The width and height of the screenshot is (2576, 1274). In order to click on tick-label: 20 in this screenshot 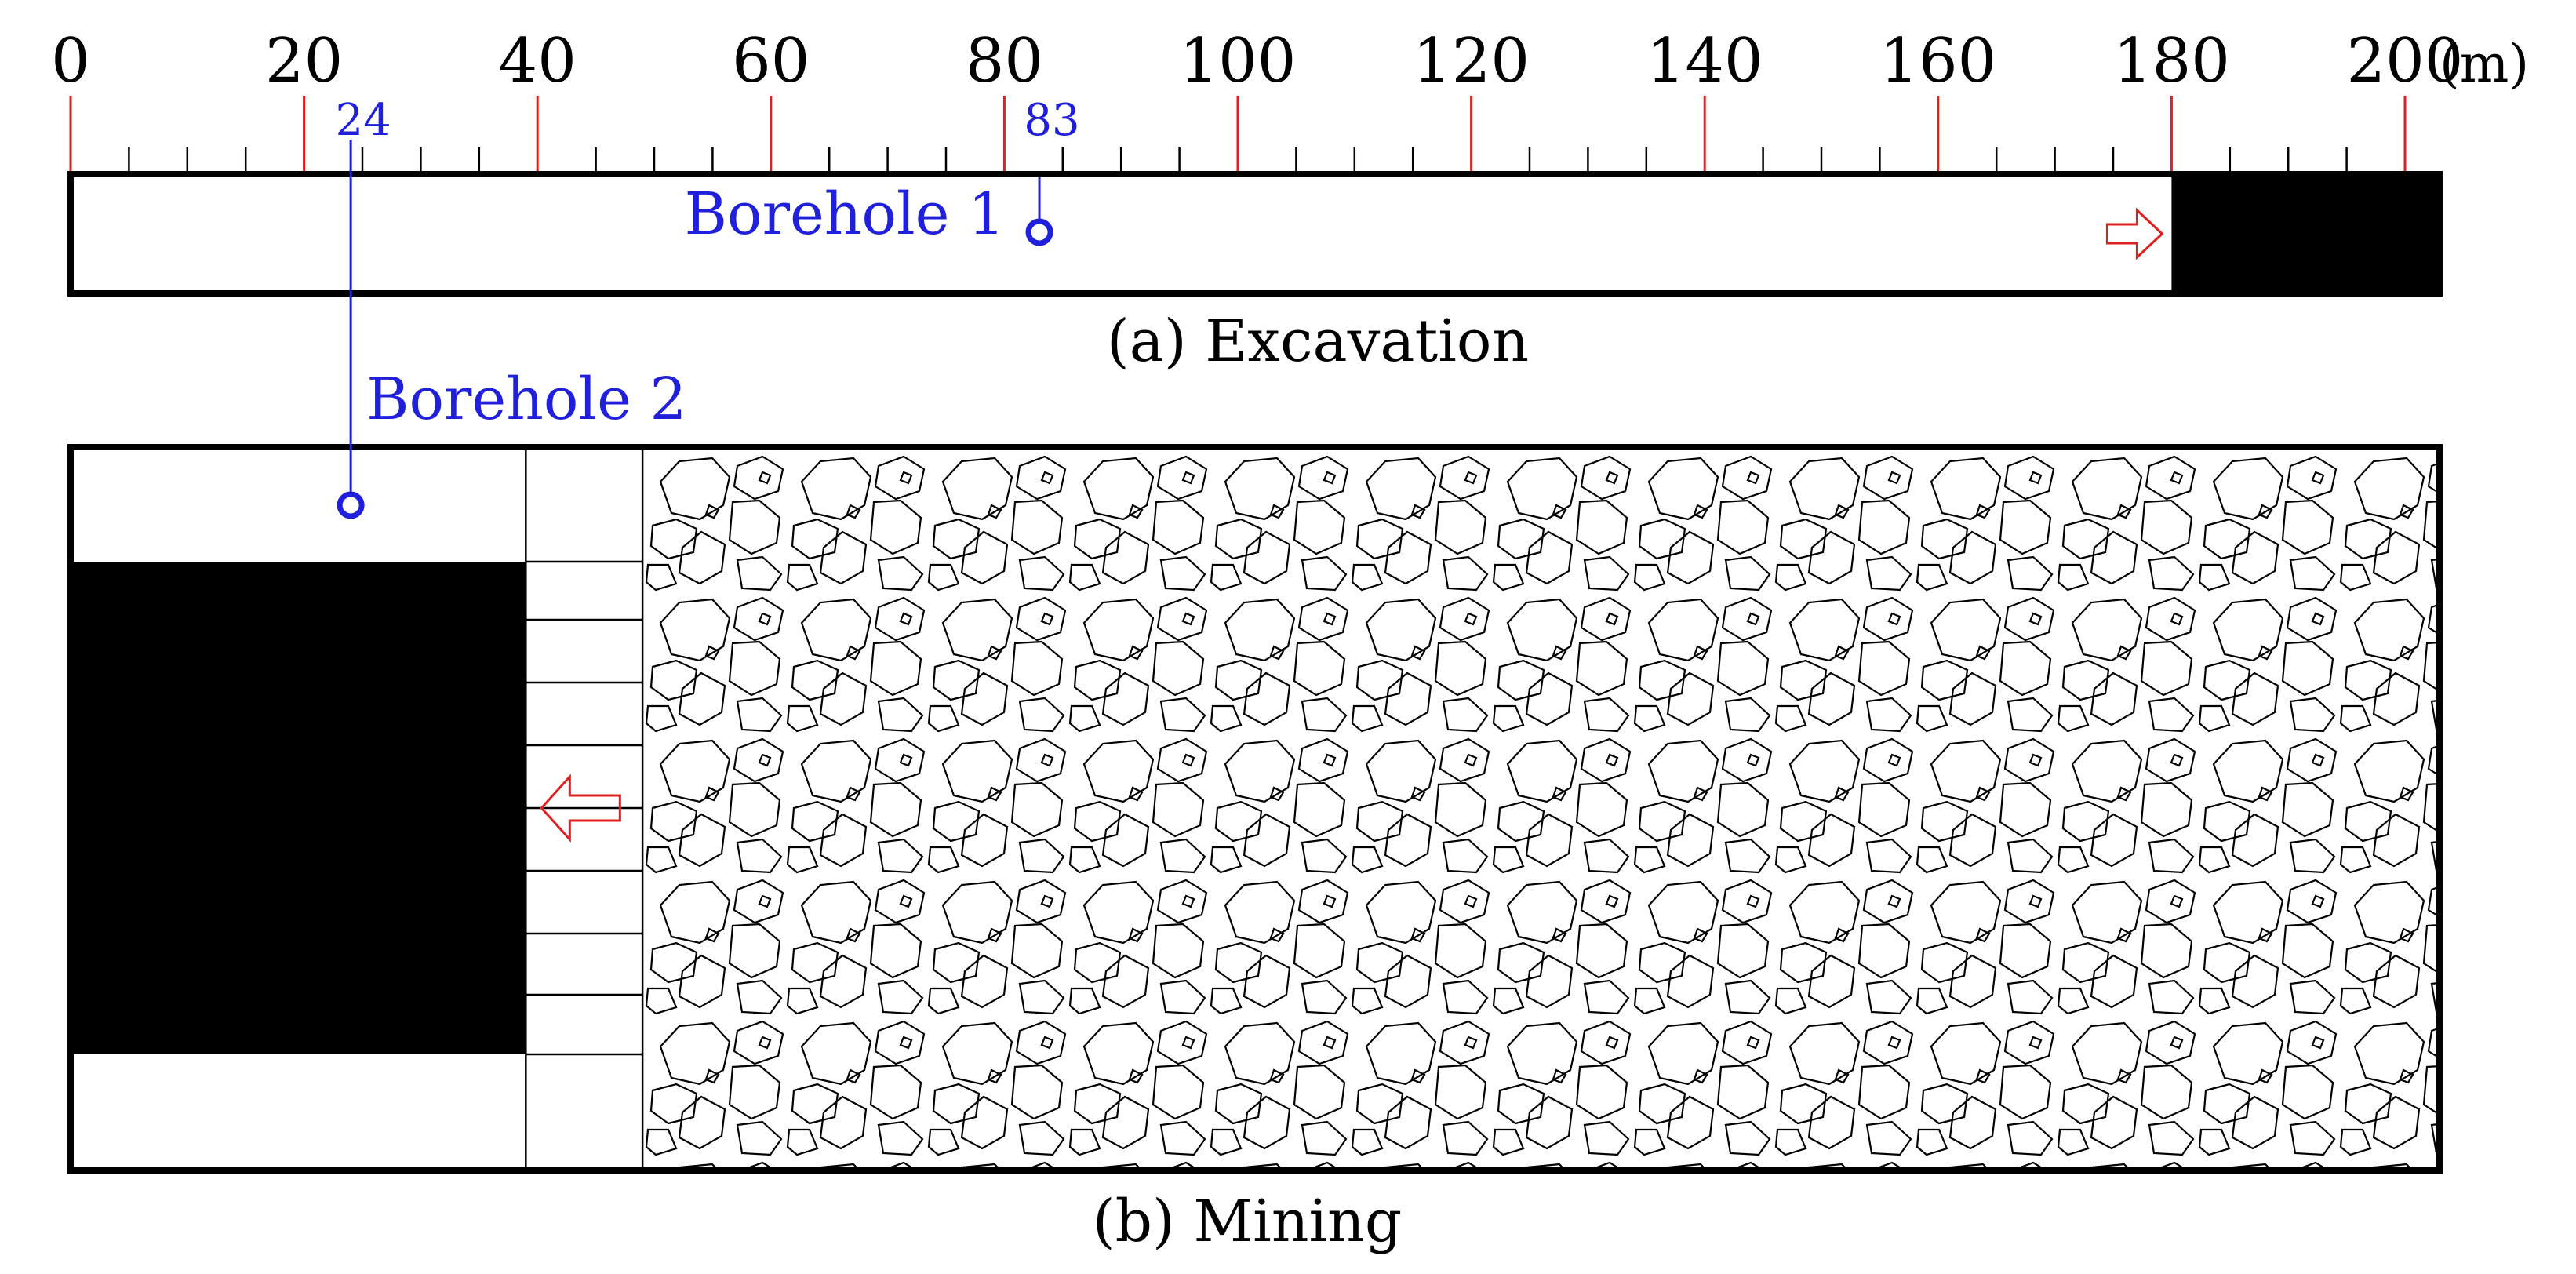, I will do `click(304, 61)`.